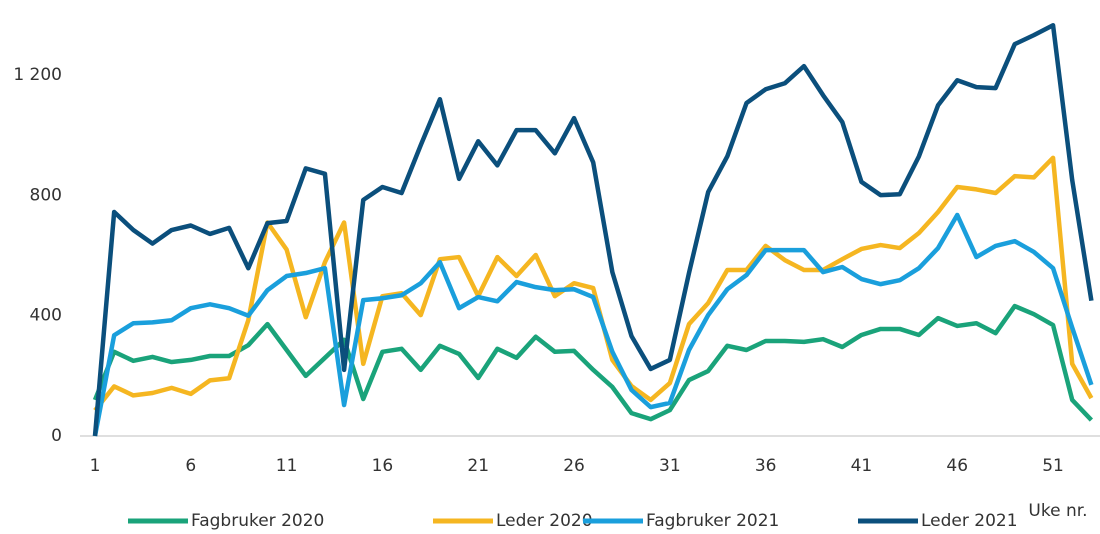 The height and width of the screenshot is (534, 1100). What do you see at coordinates (190, 466) in the screenshot?
I see `x-tick-label: 6` at bounding box center [190, 466].